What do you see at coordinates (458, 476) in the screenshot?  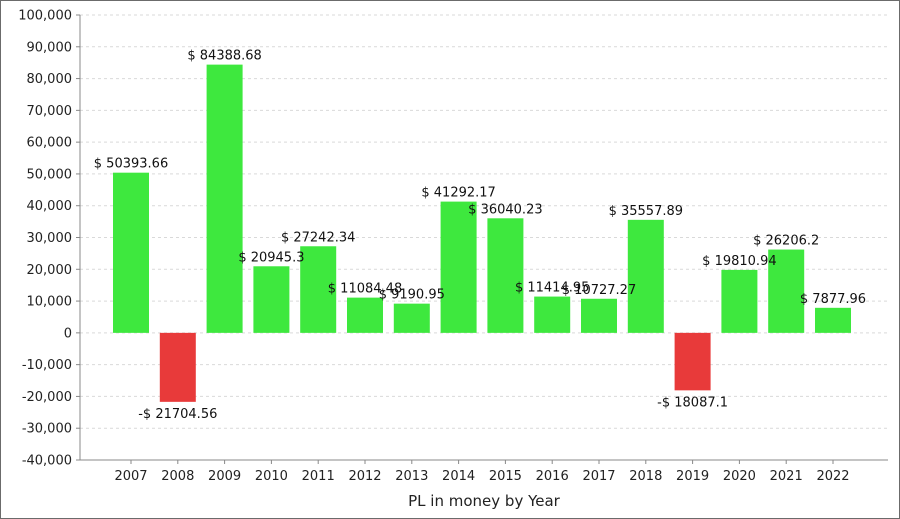 I see `x-tick-label: 2014` at bounding box center [458, 476].